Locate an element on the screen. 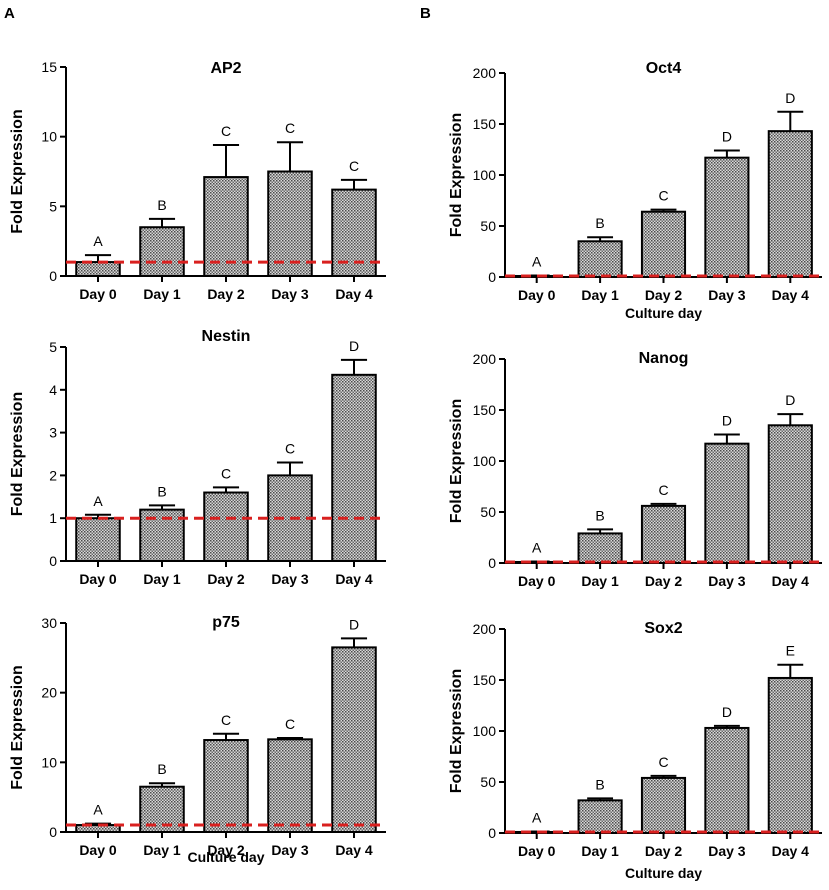  c4-significance-letter-1: B is located at coordinates (599, 515).